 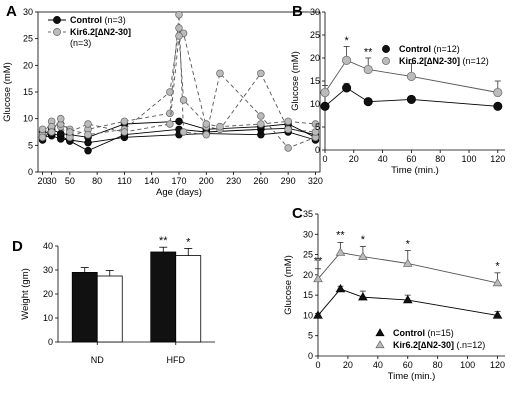 I want to click on panel-label: B, so click(x=297, y=11).